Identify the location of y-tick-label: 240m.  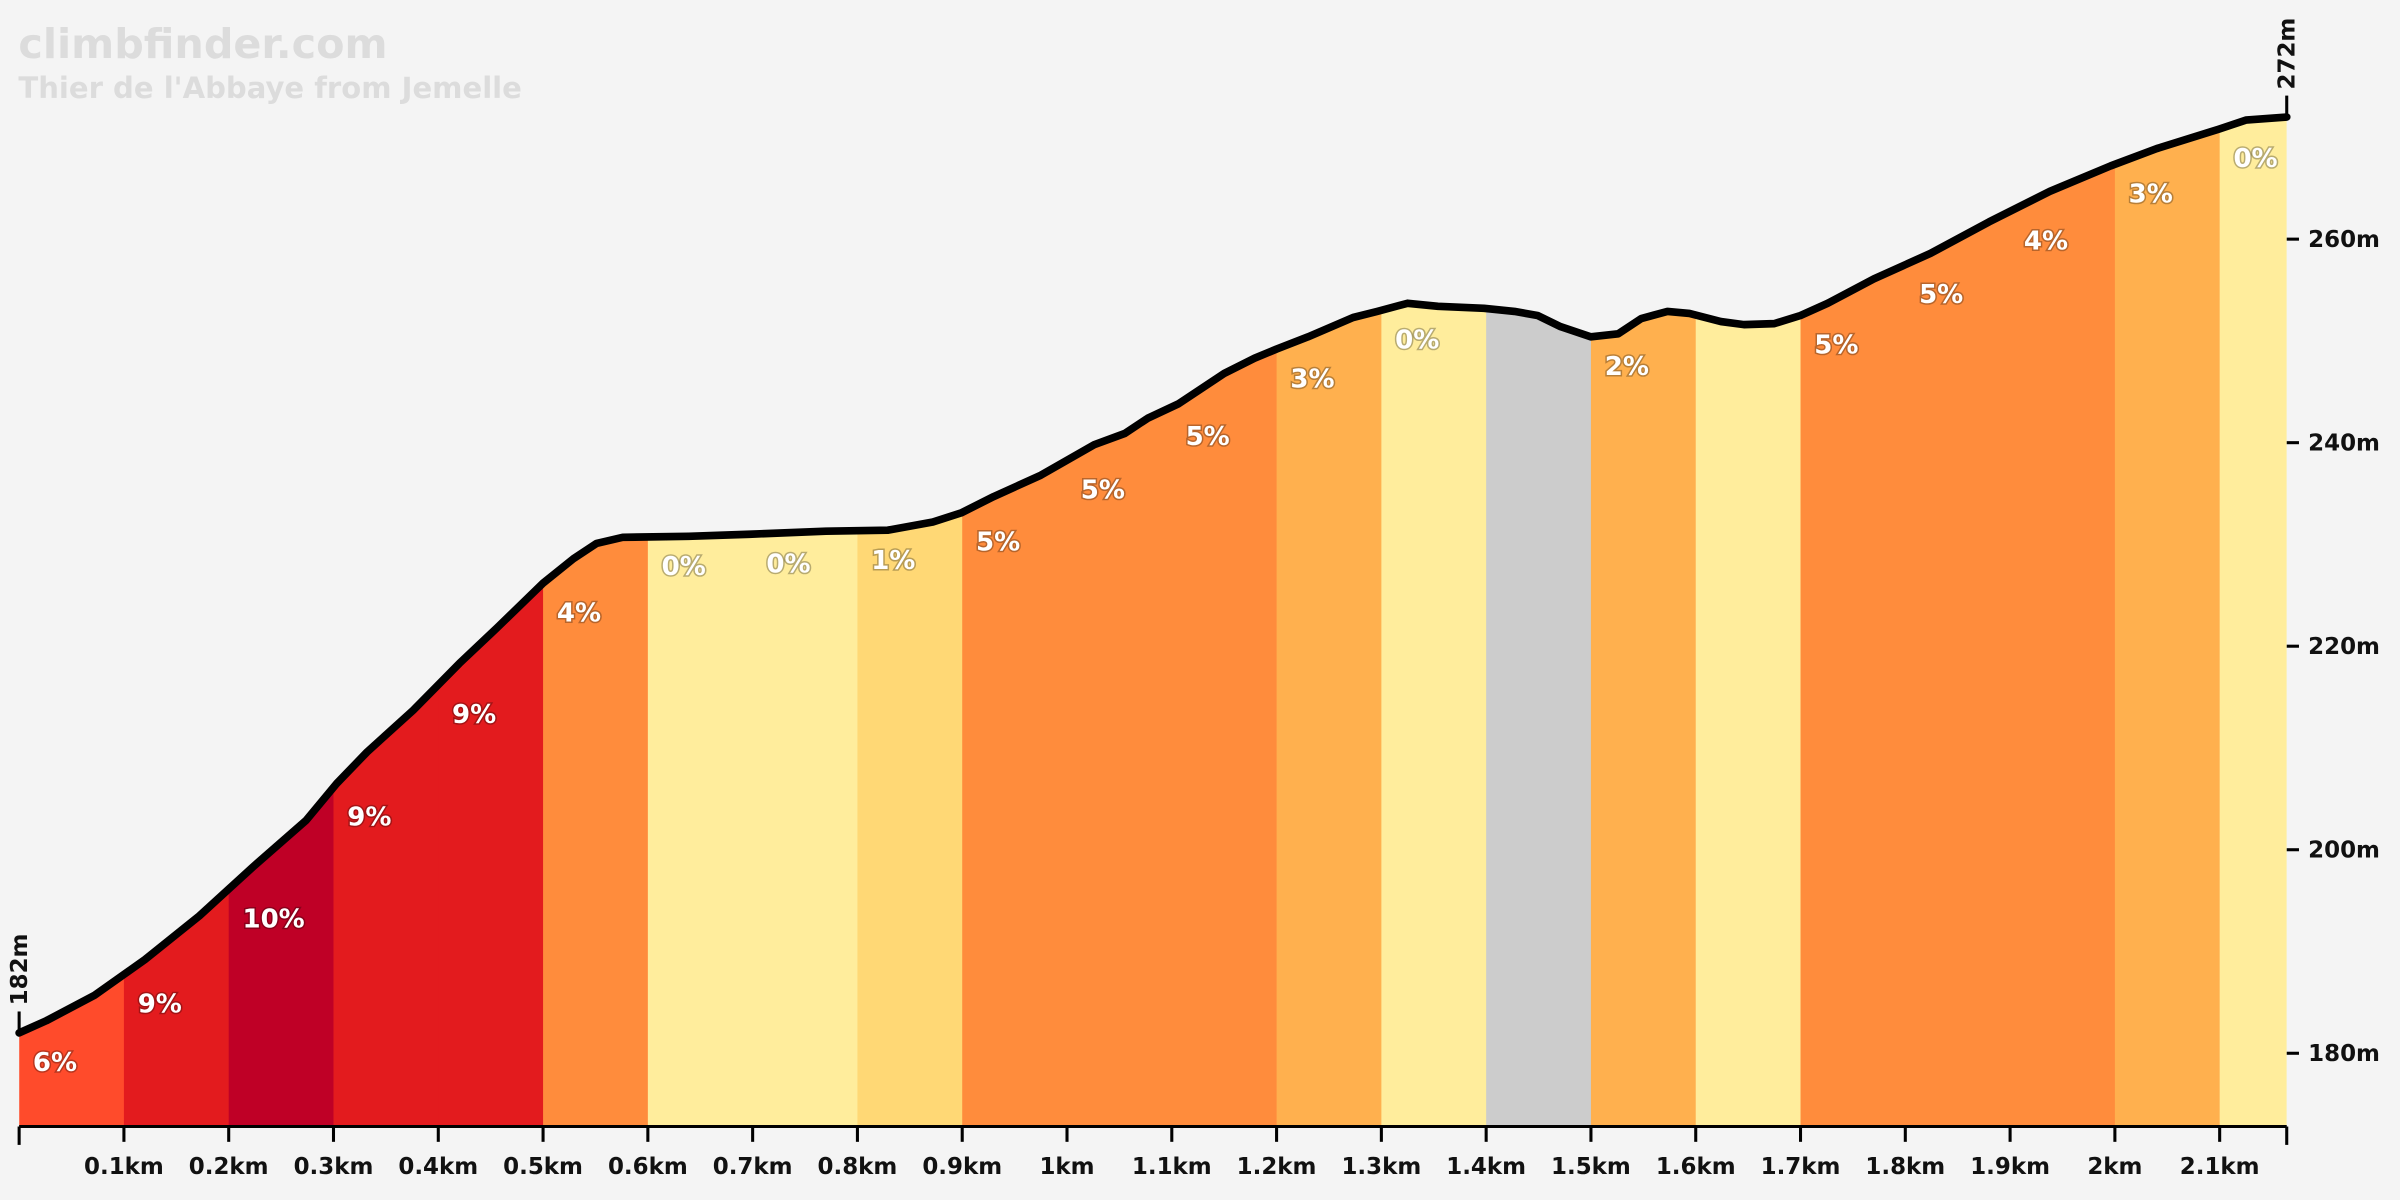
(2344, 443).